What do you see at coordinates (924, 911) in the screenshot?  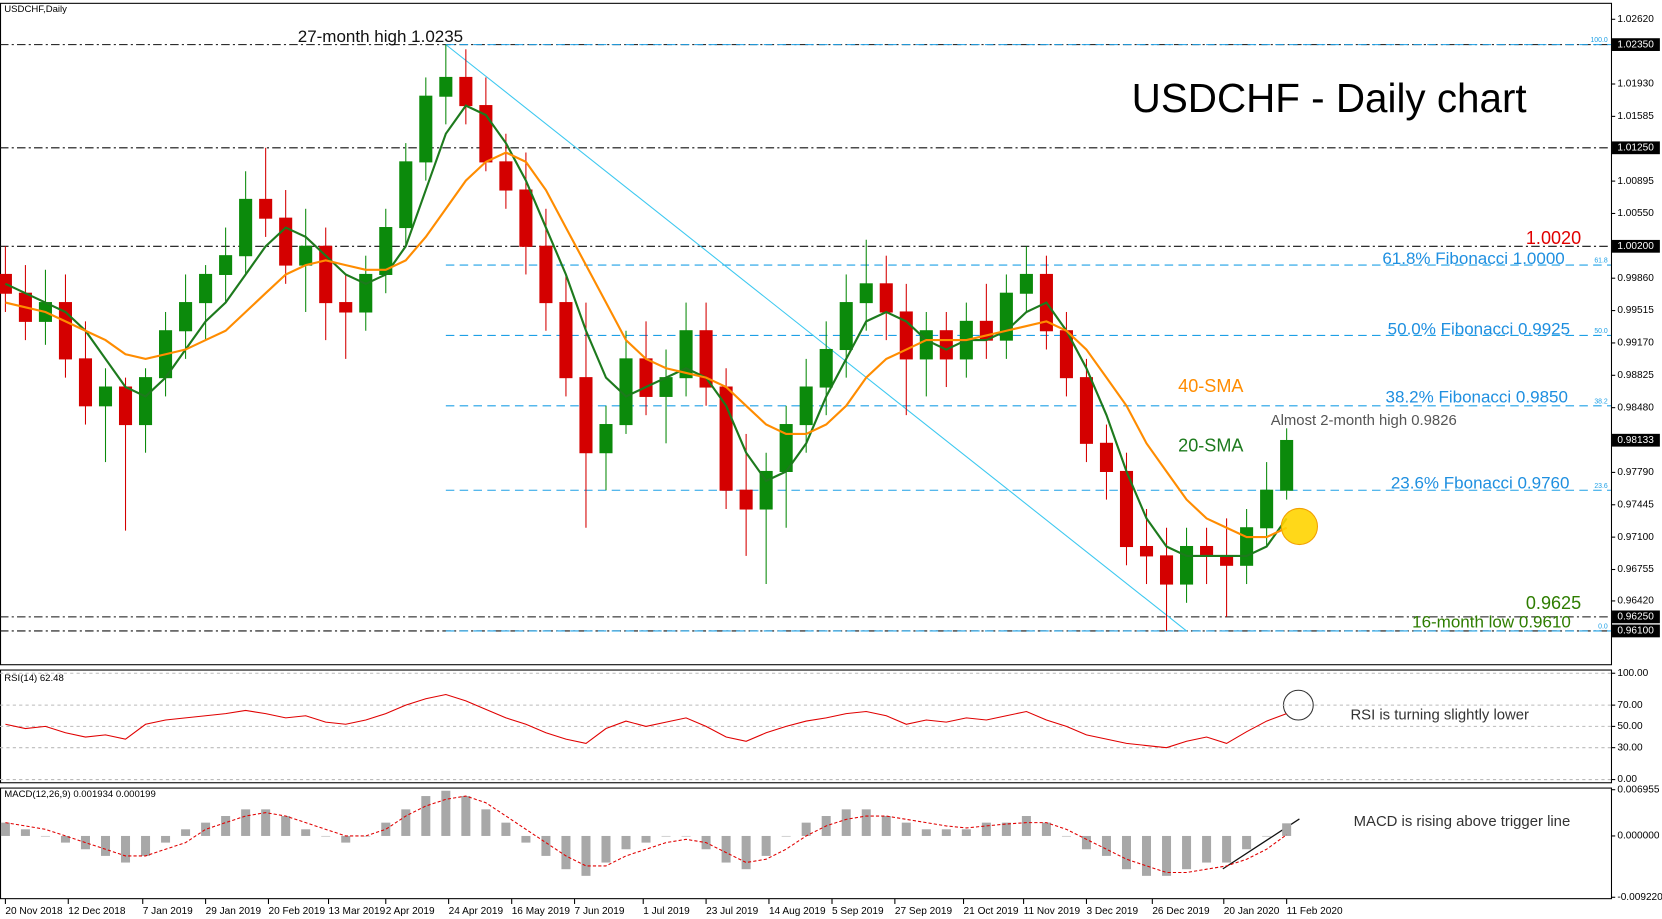 I see `x-tick-label: 27 Sep 2019` at bounding box center [924, 911].